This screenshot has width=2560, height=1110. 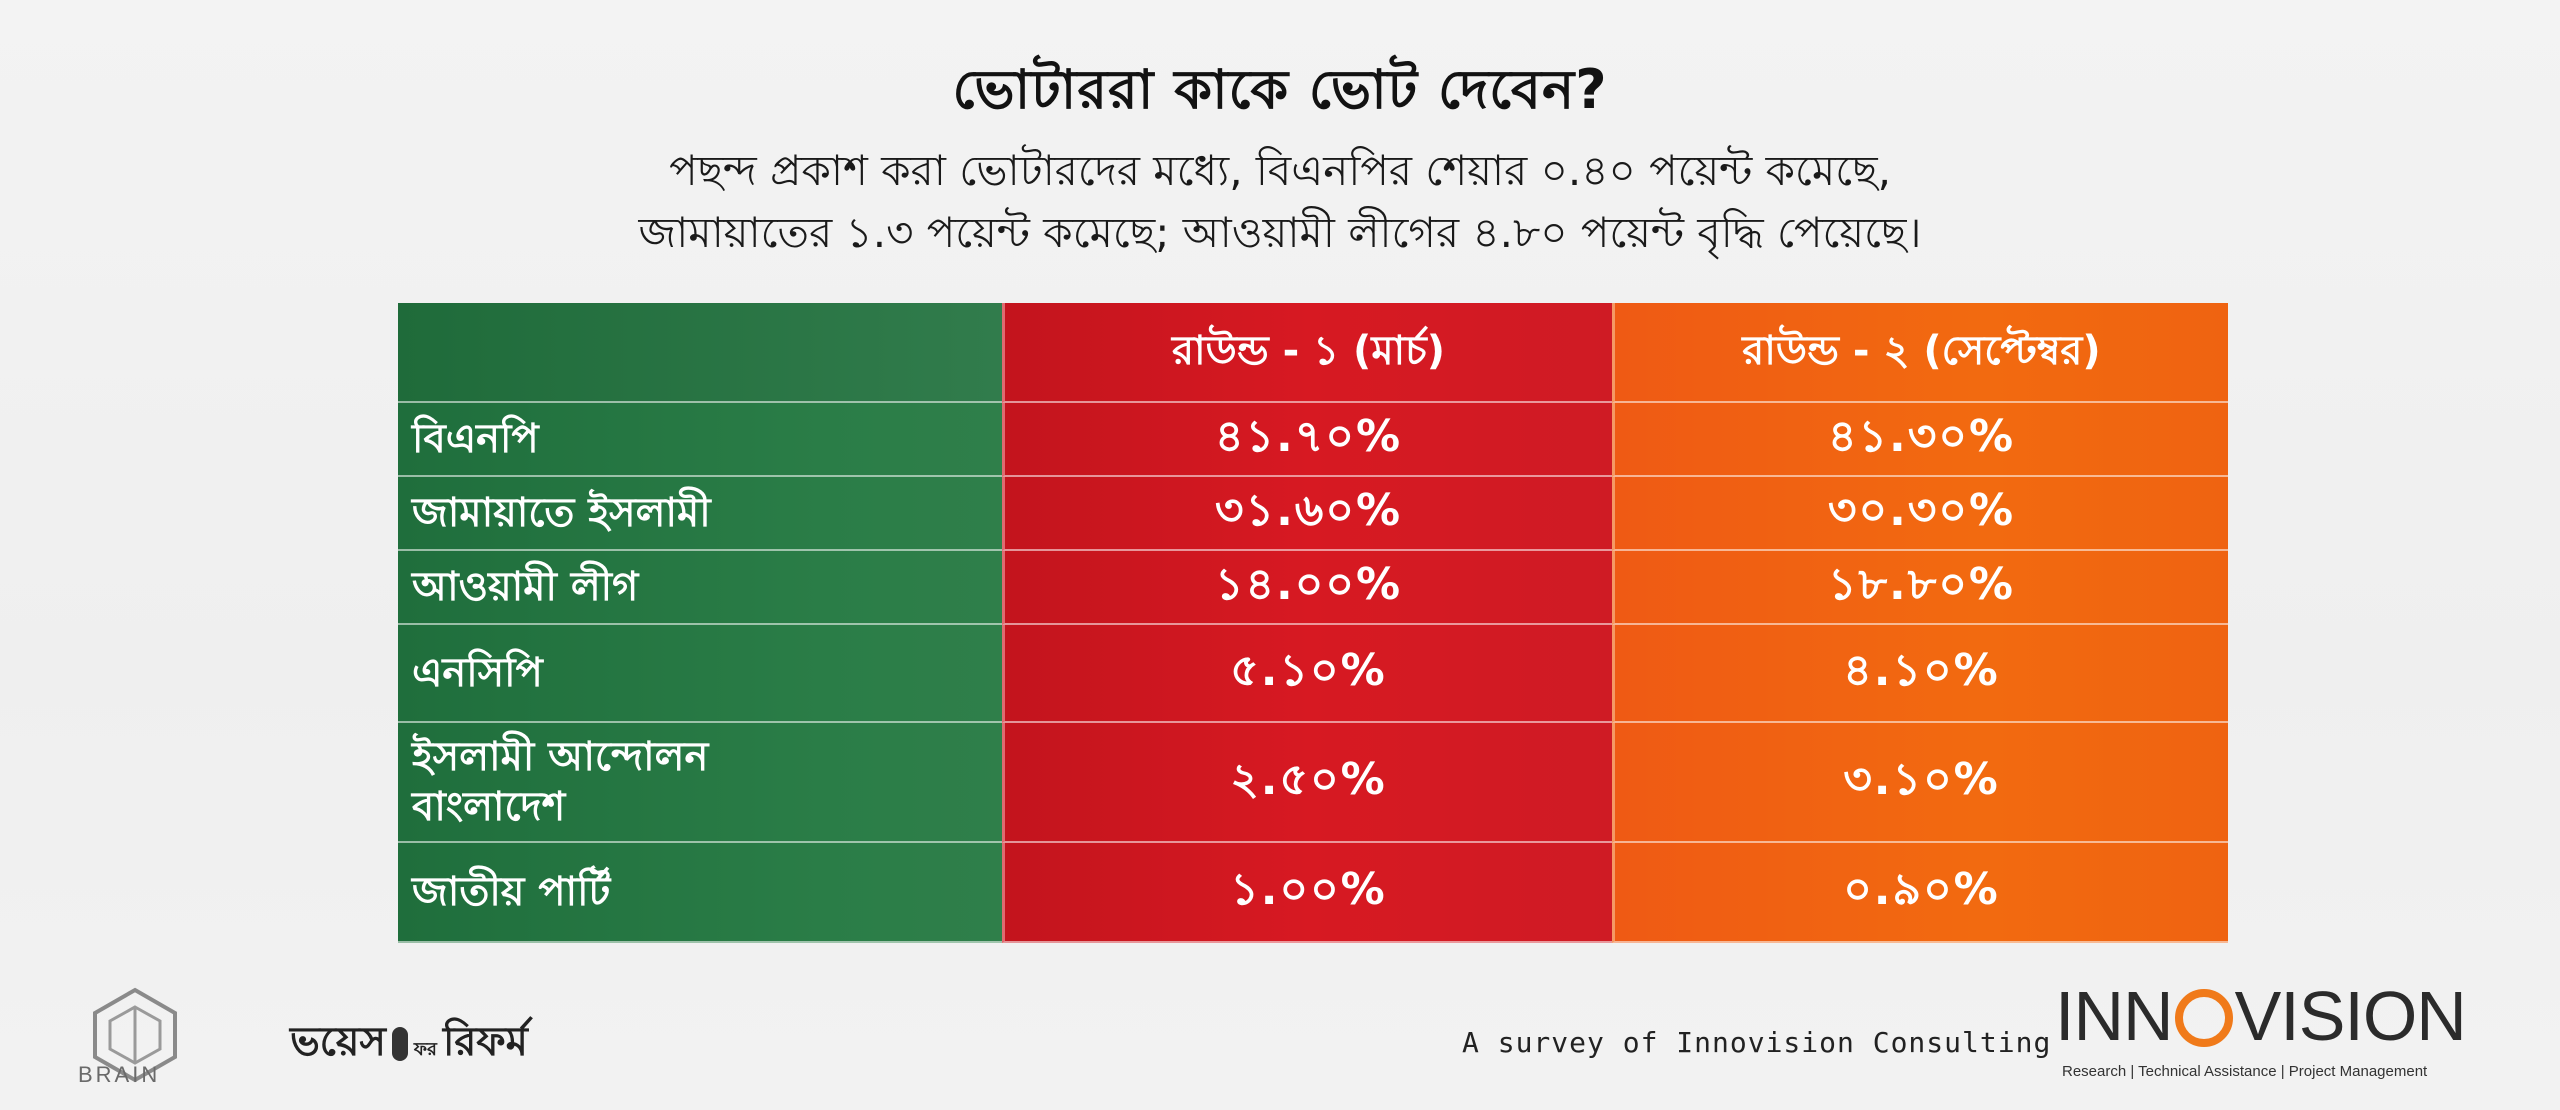 What do you see at coordinates (1920, 674) in the screenshot?
I see `round-2-value: ৪.১০%` at bounding box center [1920, 674].